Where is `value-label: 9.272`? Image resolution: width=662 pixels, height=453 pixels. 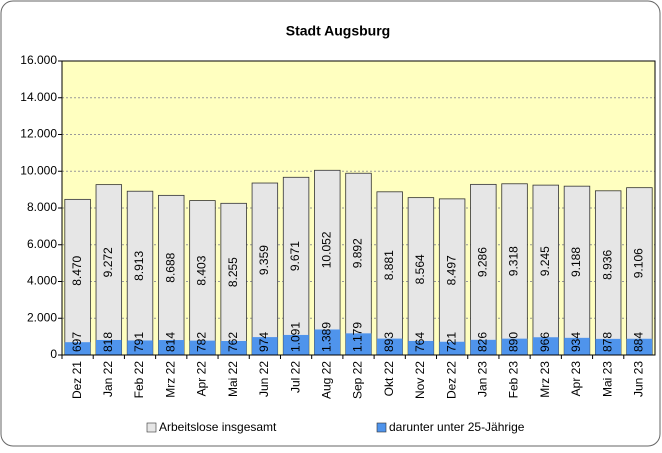
value-label: 9.272 is located at coordinates (108, 262).